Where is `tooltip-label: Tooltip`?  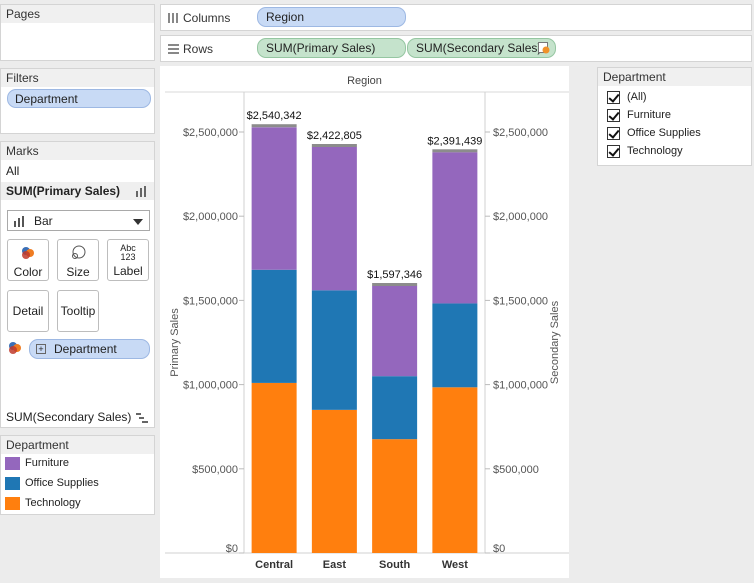
tooltip-label: Tooltip is located at coordinates (78, 311).